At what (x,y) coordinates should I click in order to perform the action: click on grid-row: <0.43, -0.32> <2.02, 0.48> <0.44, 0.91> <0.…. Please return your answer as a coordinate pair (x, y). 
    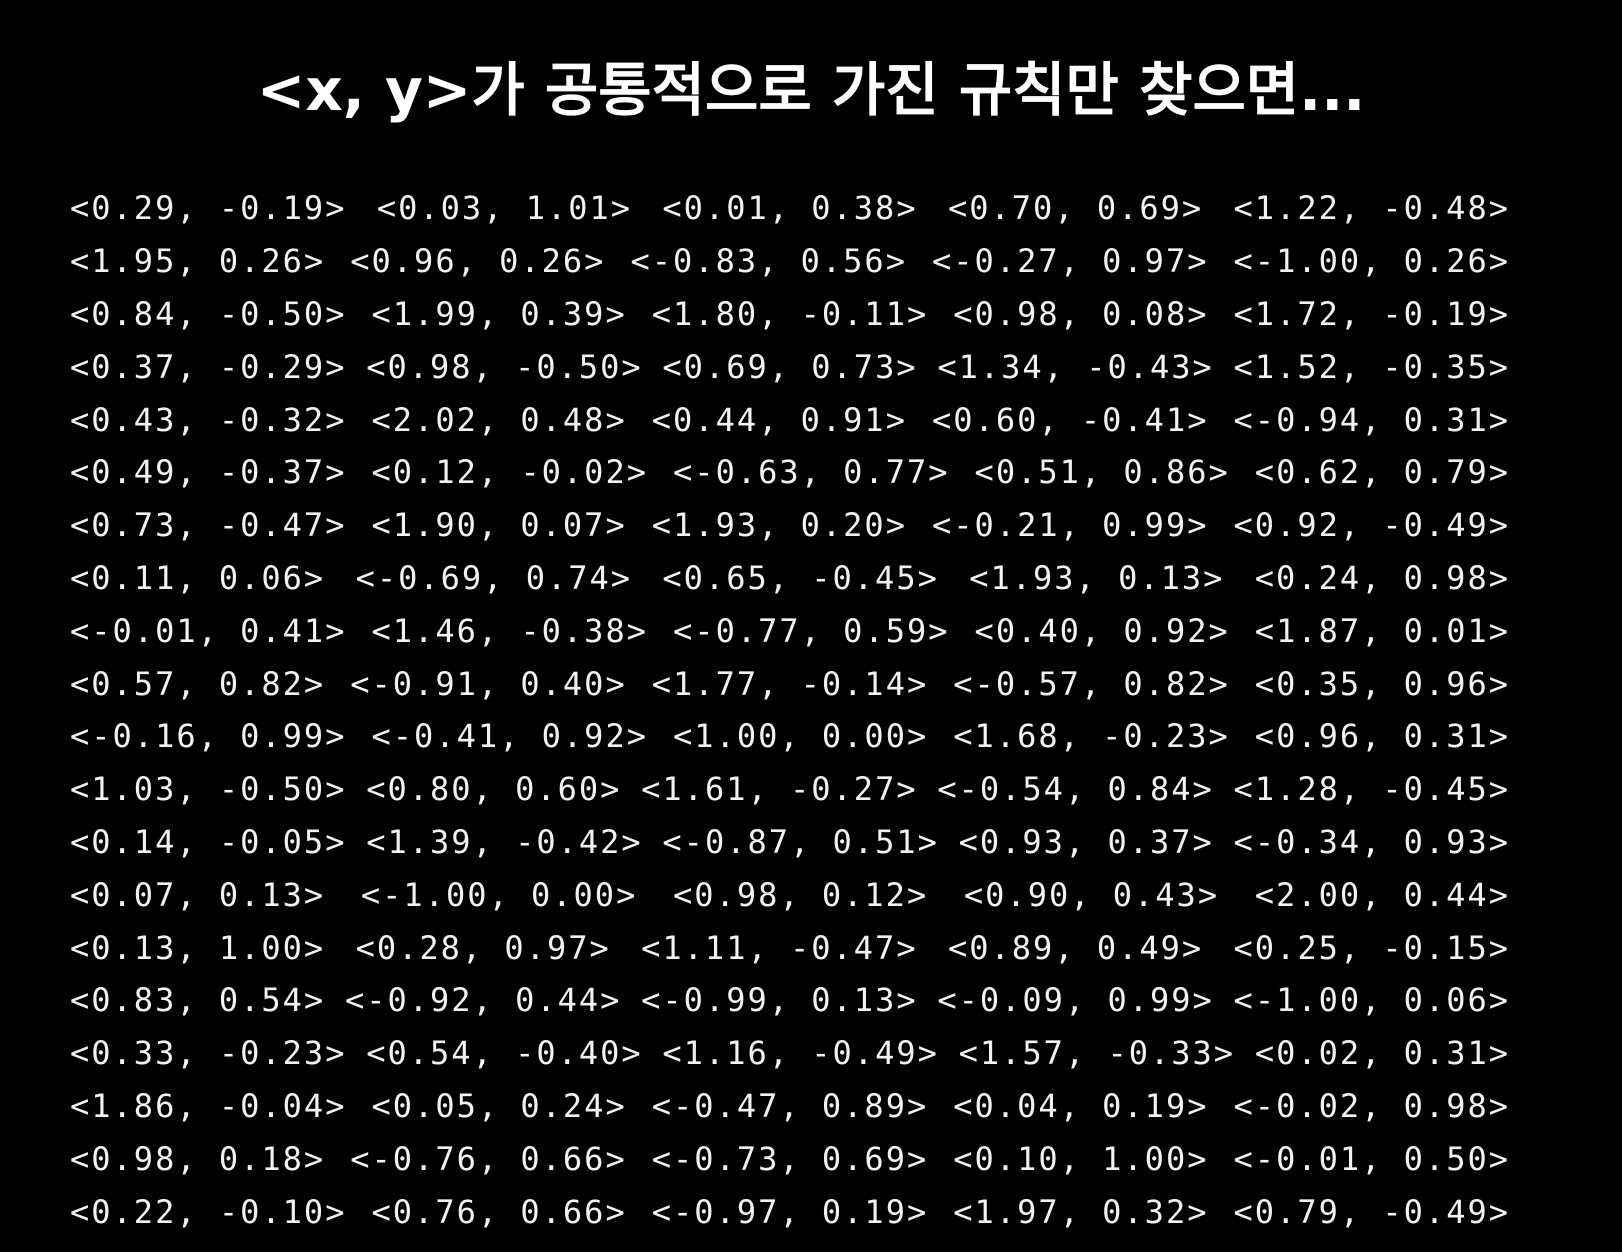
    Looking at the image, I should click on (790, 419).